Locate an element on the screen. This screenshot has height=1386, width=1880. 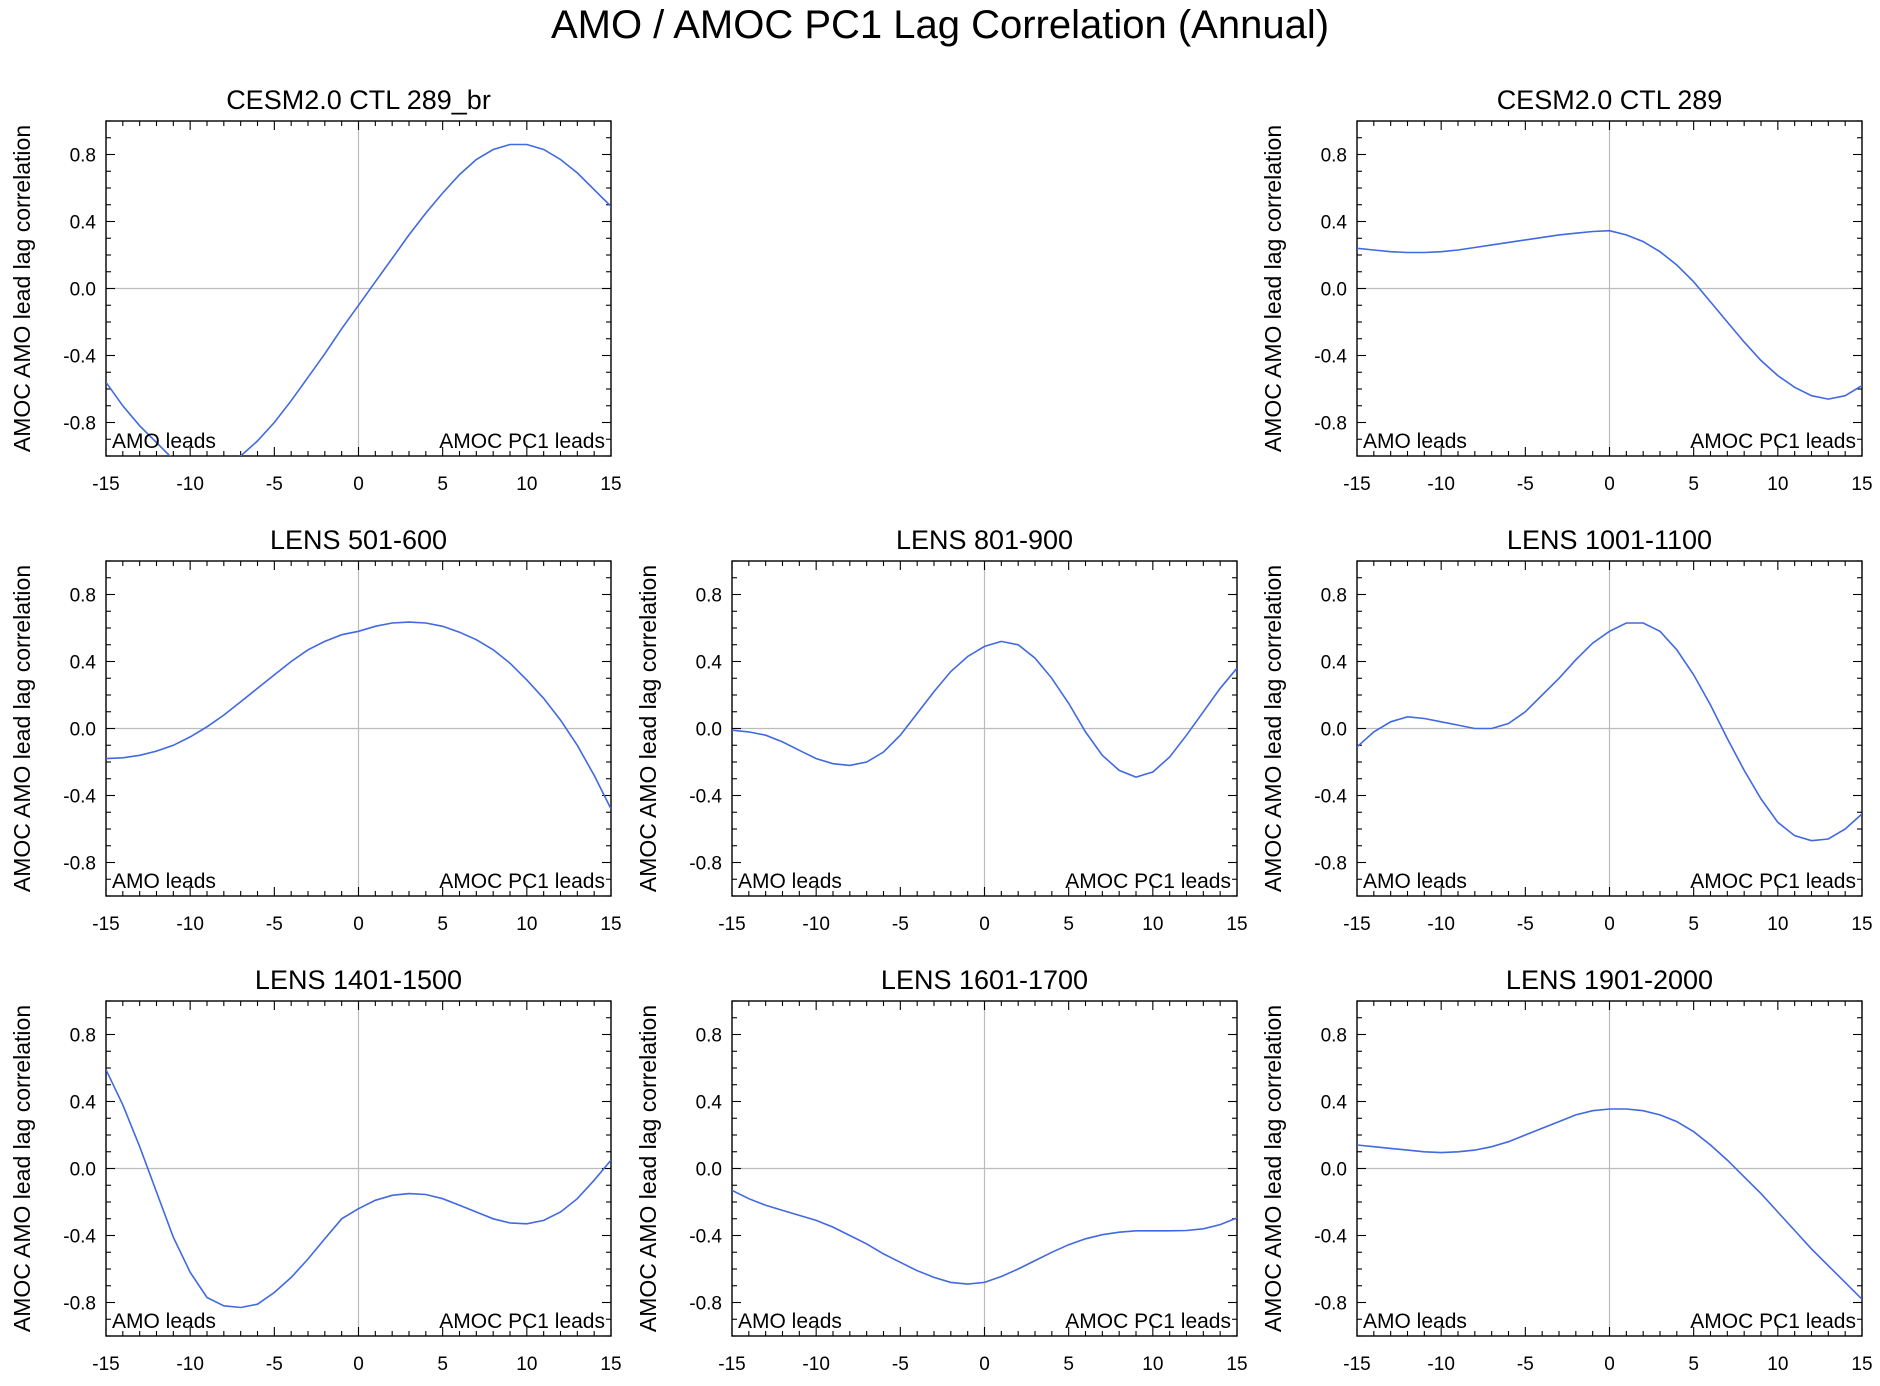
panel-5-series-line is located at coordinates (1609, 732).